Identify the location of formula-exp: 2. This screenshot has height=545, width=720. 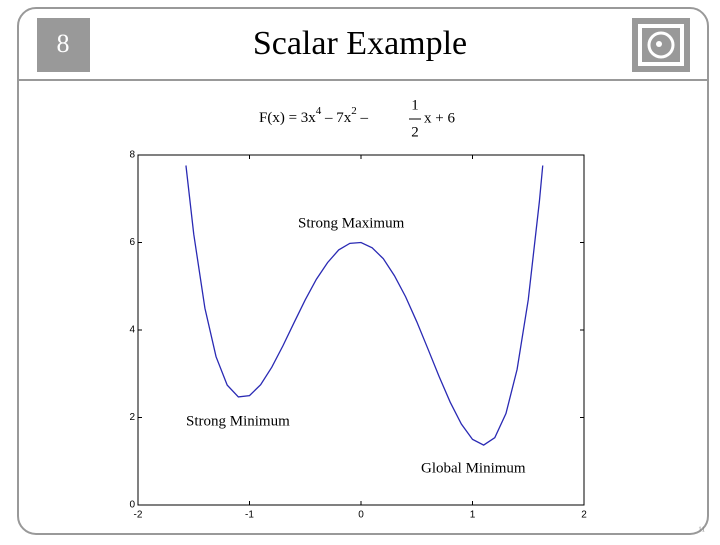
(354, 111).